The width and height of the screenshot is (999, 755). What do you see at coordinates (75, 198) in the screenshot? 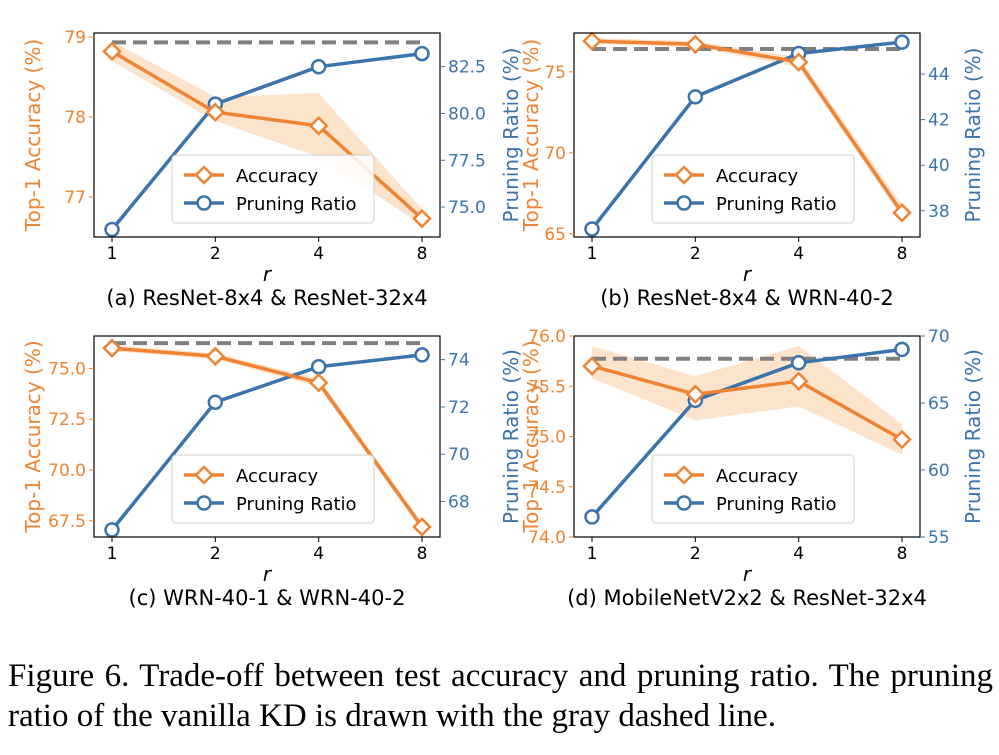
I see `y-left-tick-label: 77` at bounding box center [75, 198].